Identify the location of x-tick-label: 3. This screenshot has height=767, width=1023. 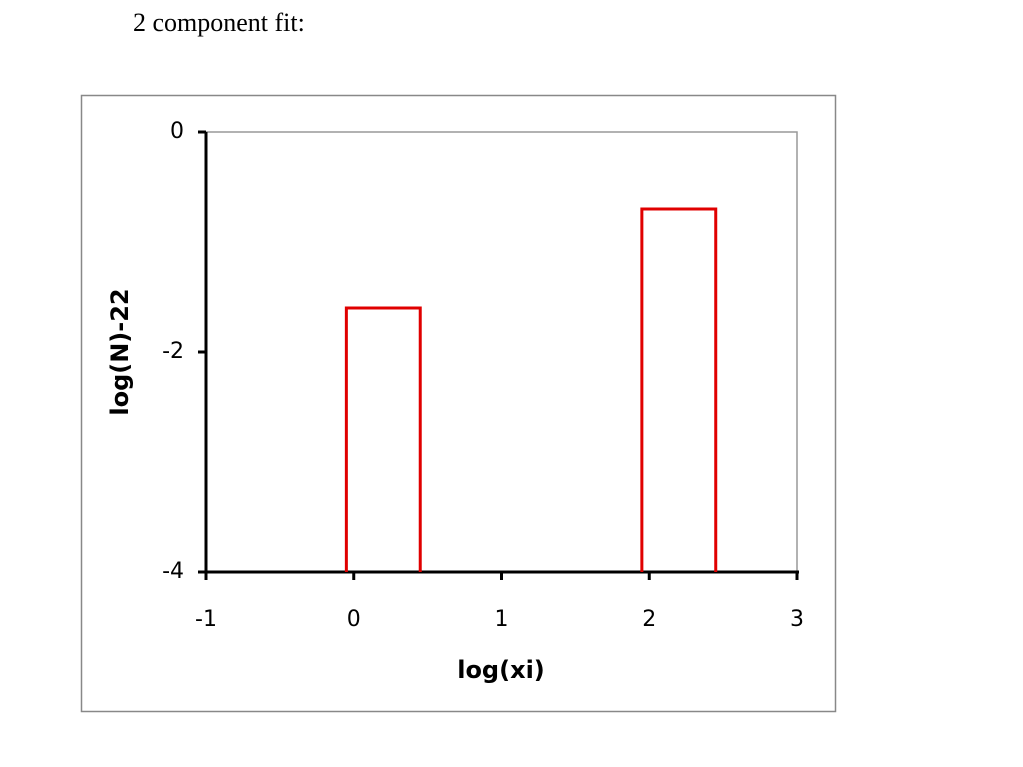
(797, 619).